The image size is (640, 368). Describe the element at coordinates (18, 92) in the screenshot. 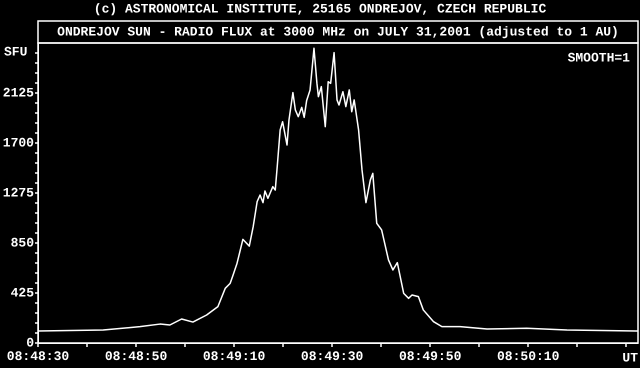

I see `y-tick-label: 2125` at that location.